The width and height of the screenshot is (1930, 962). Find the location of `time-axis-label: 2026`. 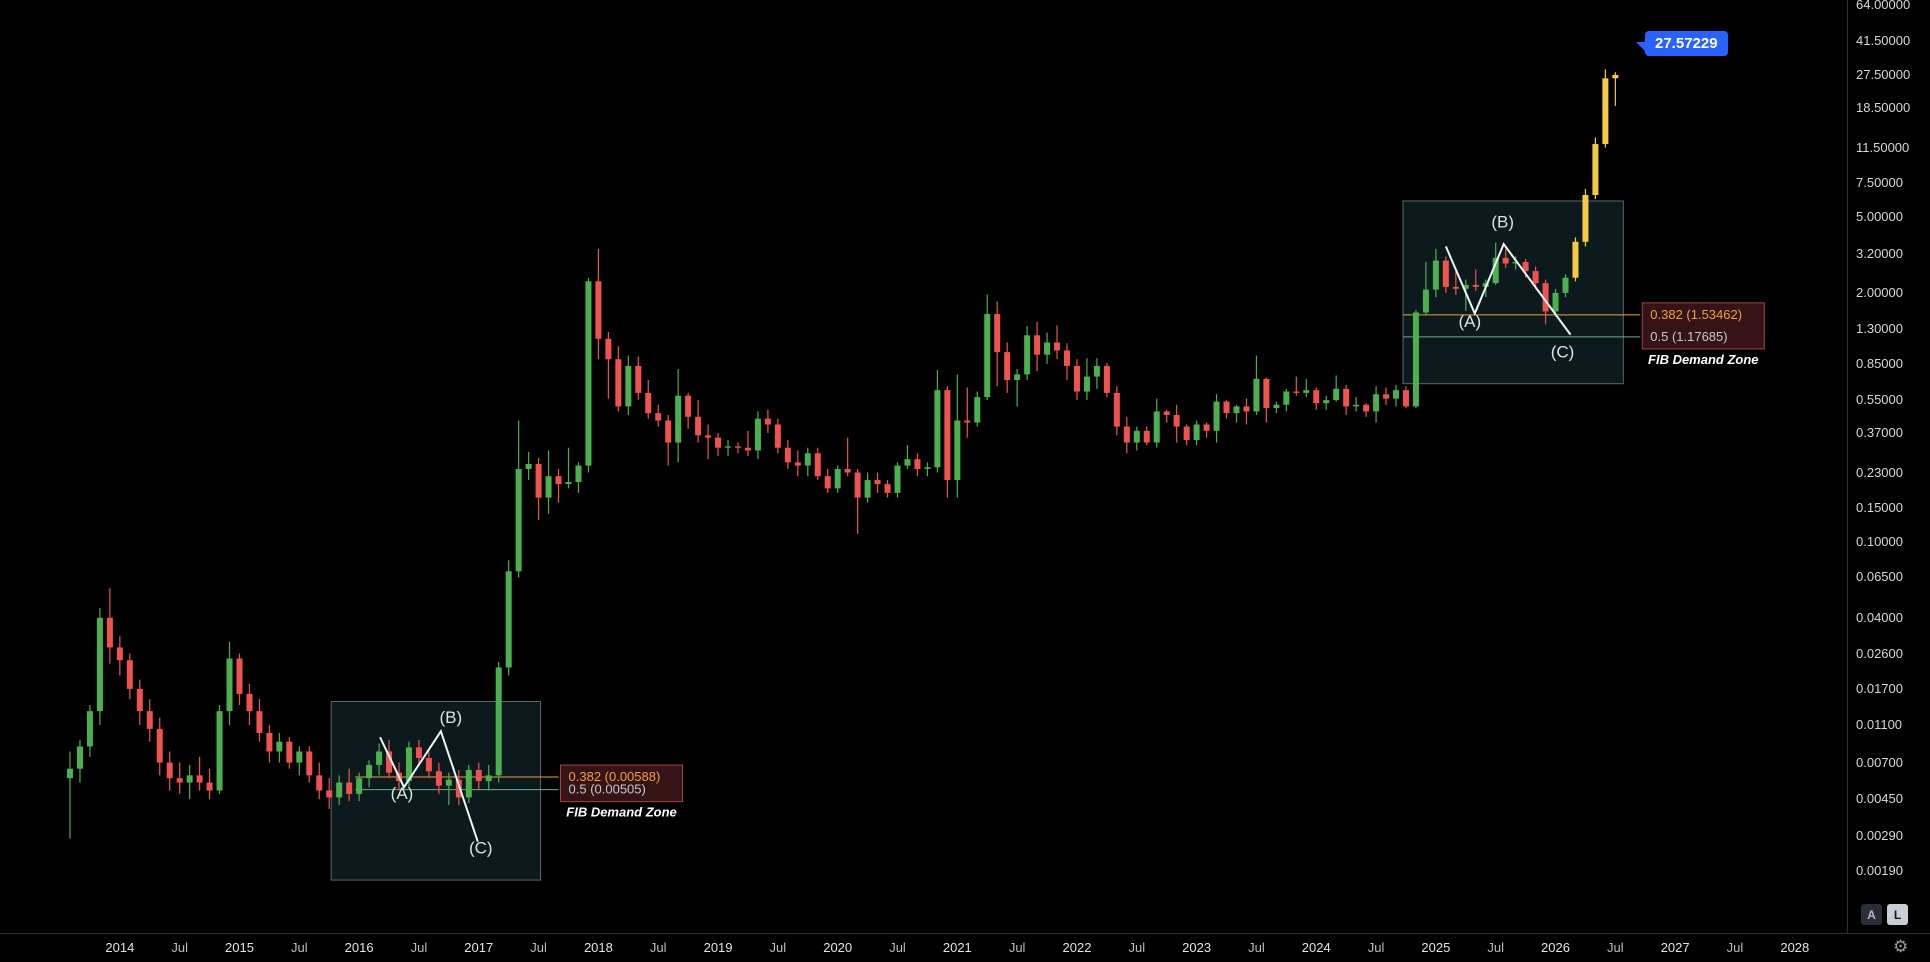

time-axis-label: 2026 is located at coordinates (1555, 947).